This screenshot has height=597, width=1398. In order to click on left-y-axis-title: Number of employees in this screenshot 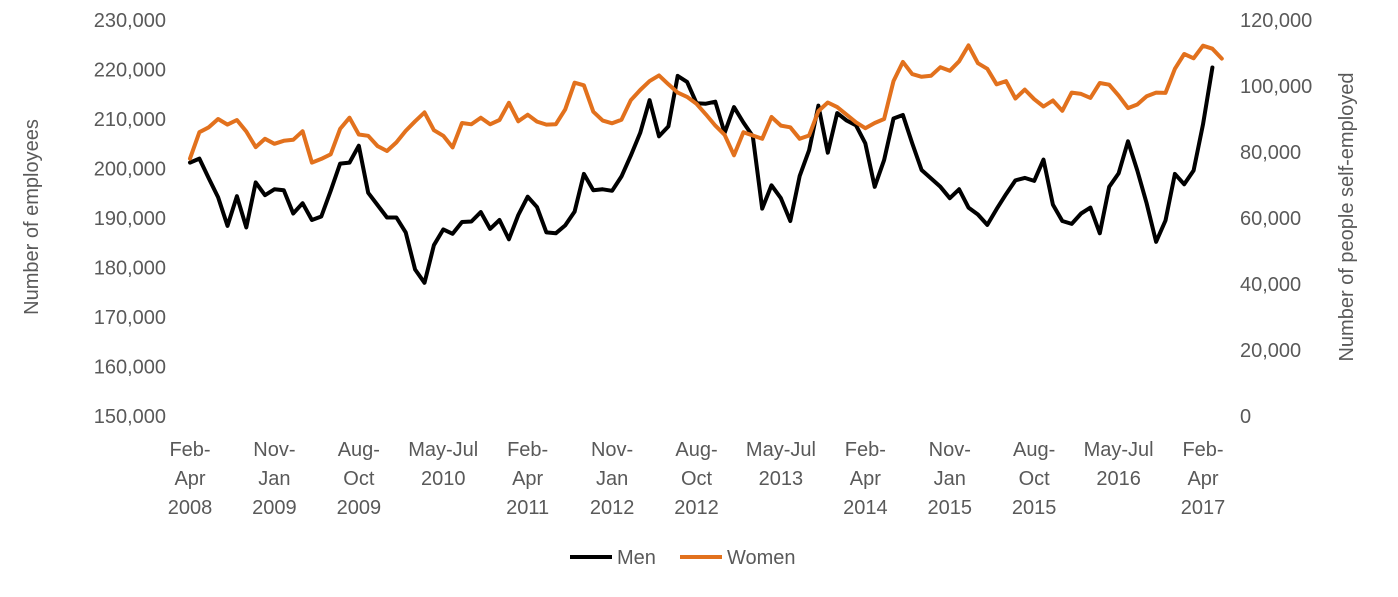, I will do `click(32, 217)`.